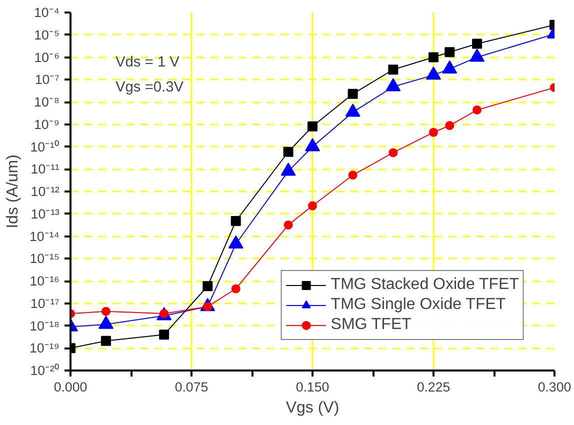 The width and height of the screenshot is (574, 425). I want to click on x-tick-label: 0.225, so click(433, 387).